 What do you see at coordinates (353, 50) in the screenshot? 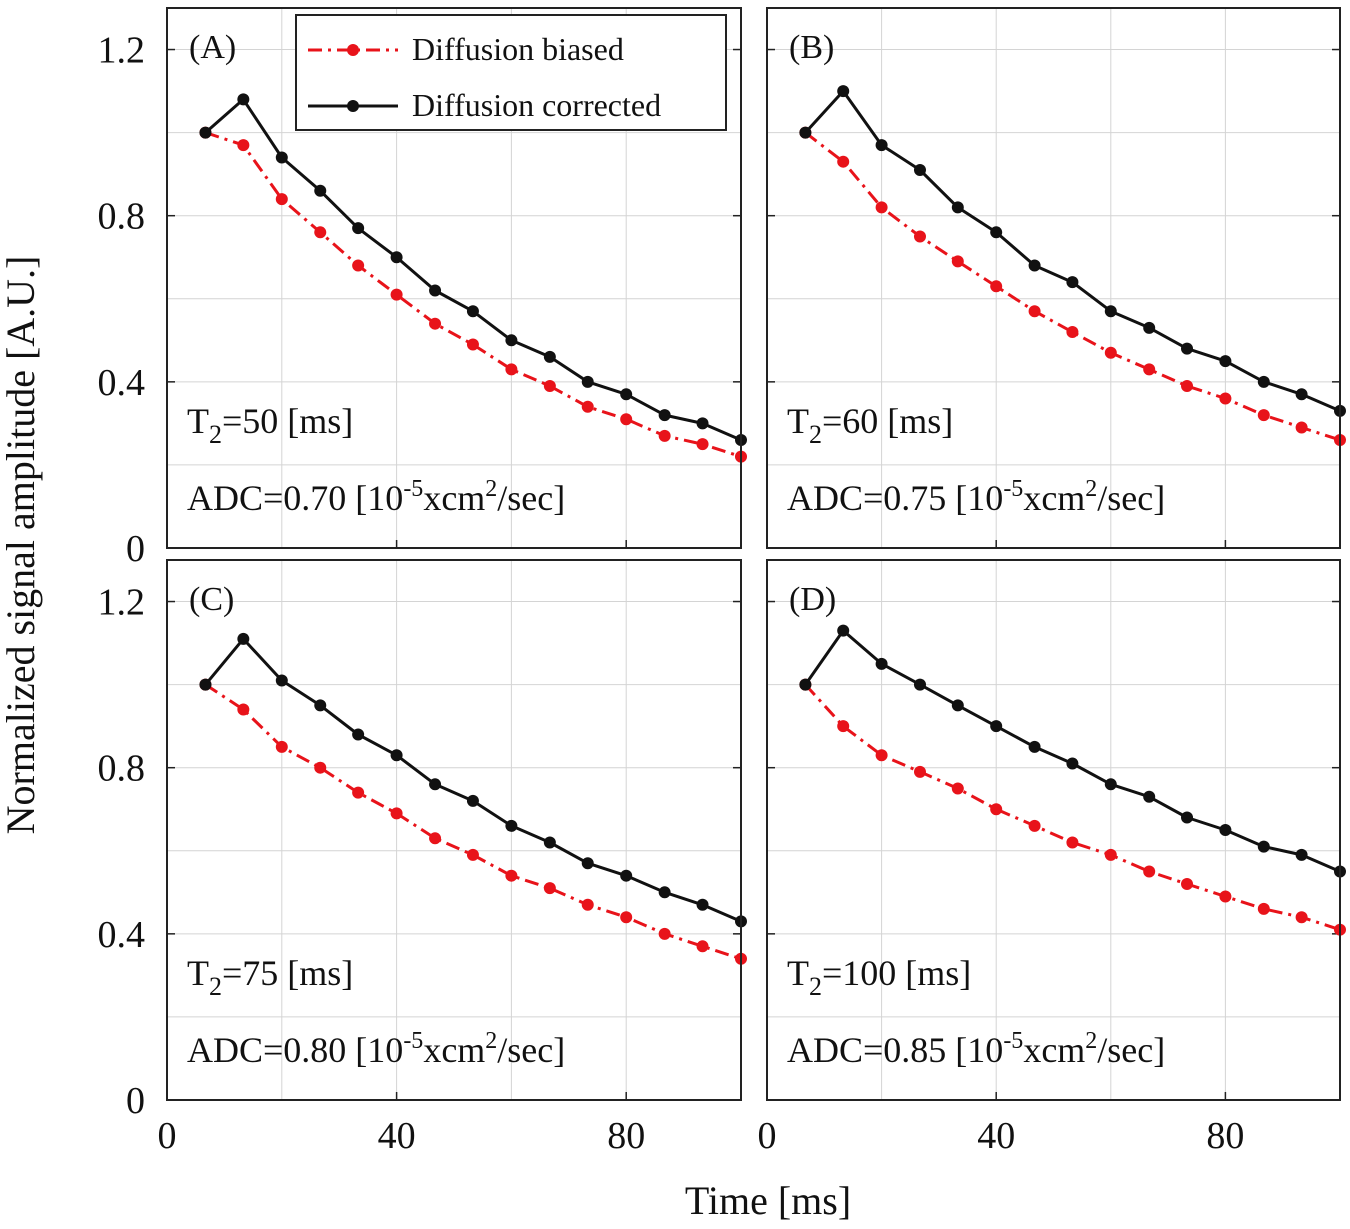
I see `legend-biased-marker` at bounding box center [353, 50].